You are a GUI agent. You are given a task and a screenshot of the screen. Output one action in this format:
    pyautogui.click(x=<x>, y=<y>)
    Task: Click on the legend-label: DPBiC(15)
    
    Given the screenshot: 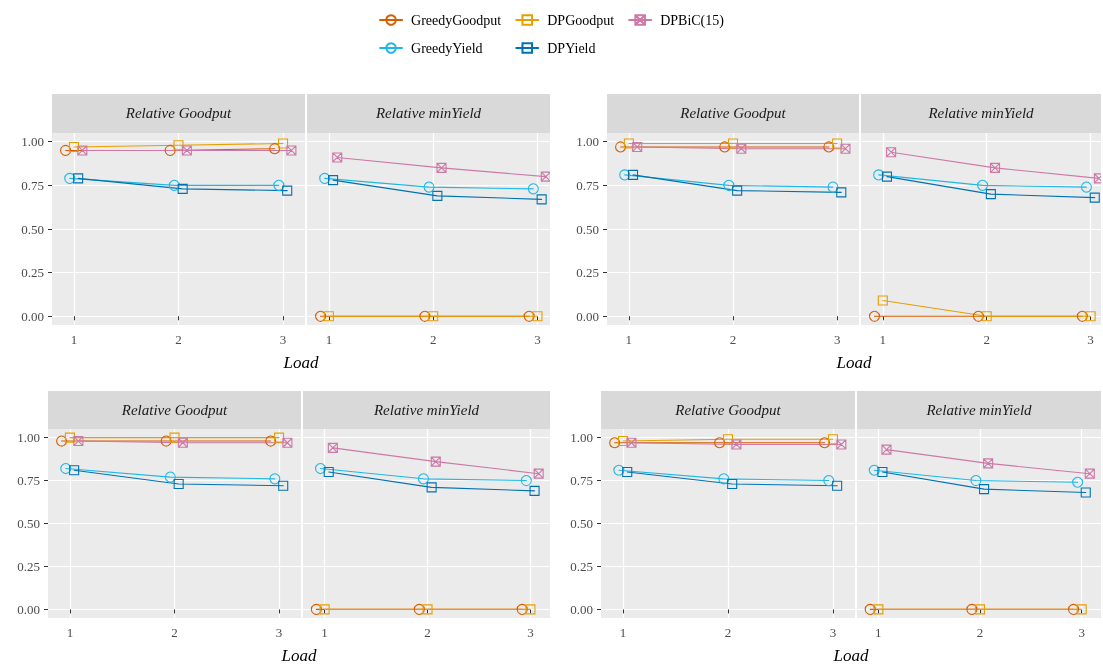 What is the action you would take?
    pyautogui.click(x=692, y=20)
    